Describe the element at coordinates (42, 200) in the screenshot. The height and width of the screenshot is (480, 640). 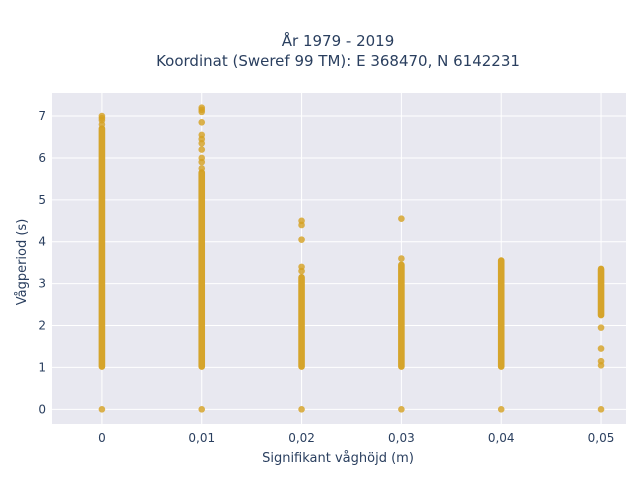
I see `y-tick-label: 5` at that location.